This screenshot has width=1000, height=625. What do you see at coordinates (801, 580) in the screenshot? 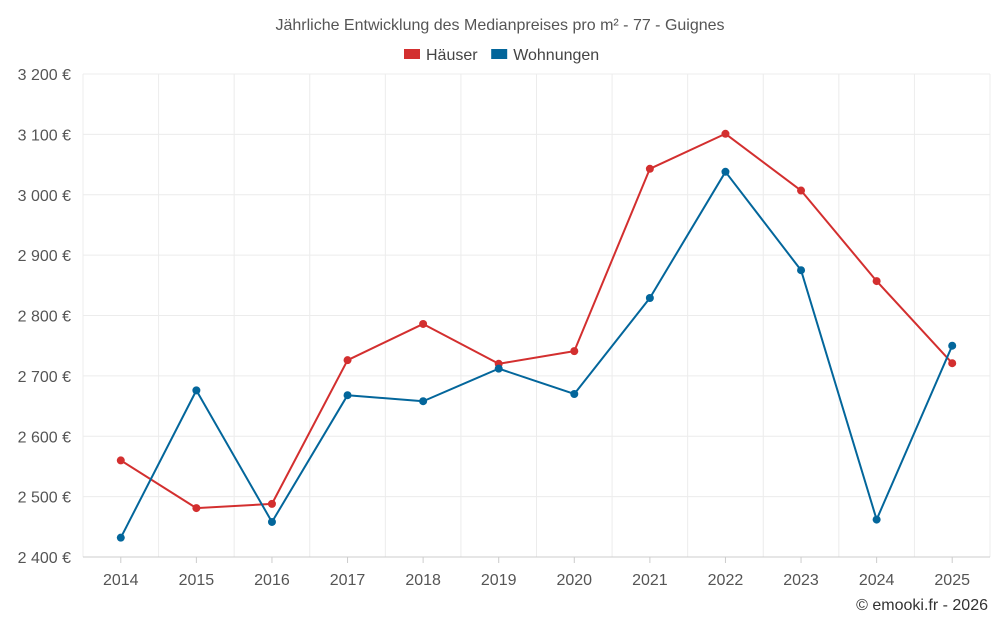
I see `x-tick-label: 2023` at bounding box center [801, 580].